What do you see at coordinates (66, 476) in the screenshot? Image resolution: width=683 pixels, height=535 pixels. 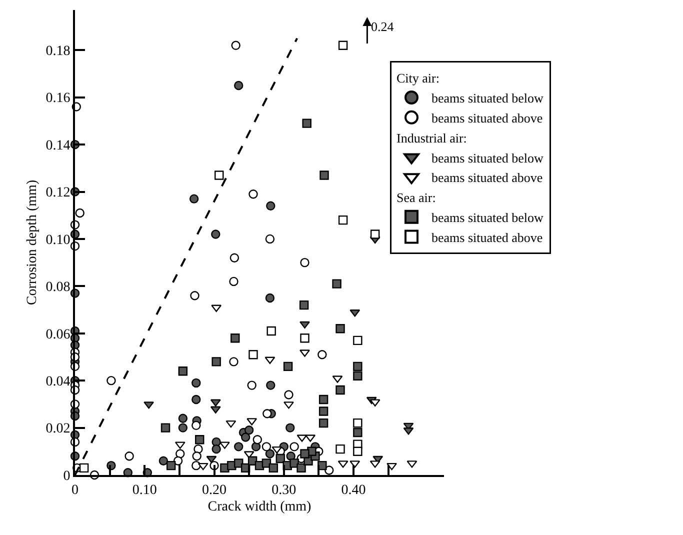 I see `y-tick-label: 0` at bounding box center [66, 476].